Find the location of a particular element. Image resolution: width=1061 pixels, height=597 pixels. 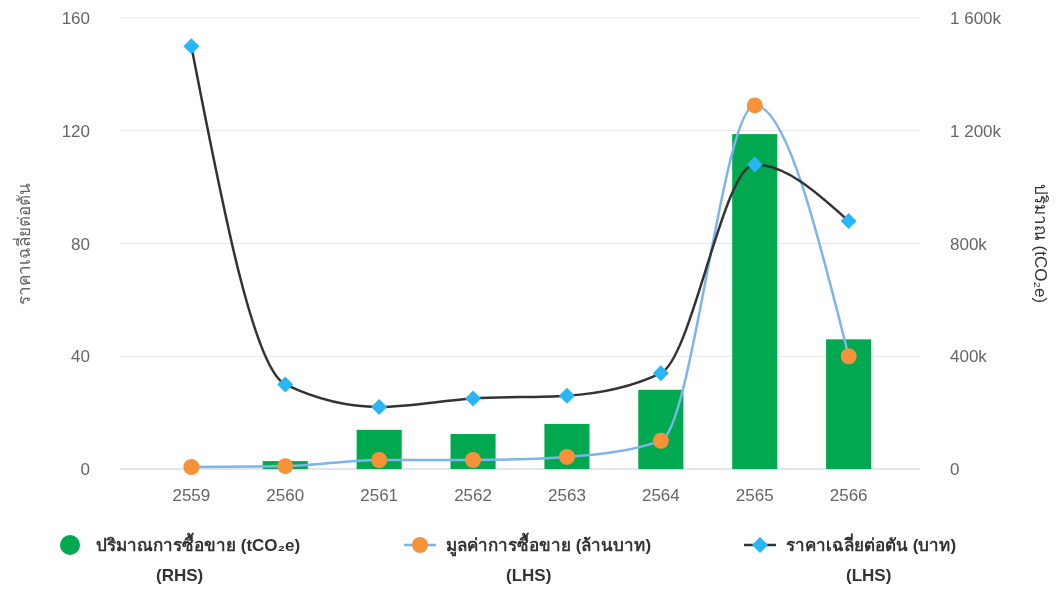

x-tick-label: 2561 is located at coordinates (379, 495).